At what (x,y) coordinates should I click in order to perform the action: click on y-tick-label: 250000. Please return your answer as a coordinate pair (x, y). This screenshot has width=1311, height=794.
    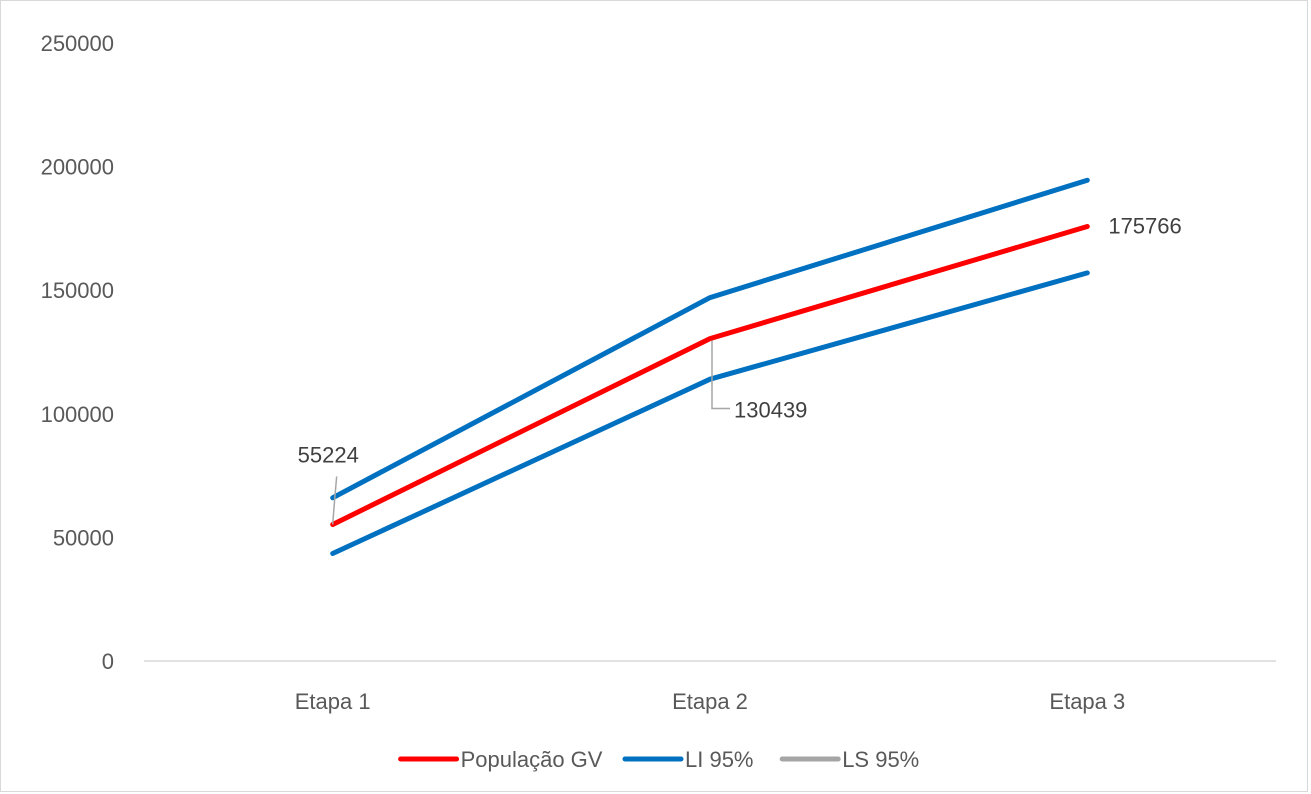
    Looking at the image, I should click on (77, 43).